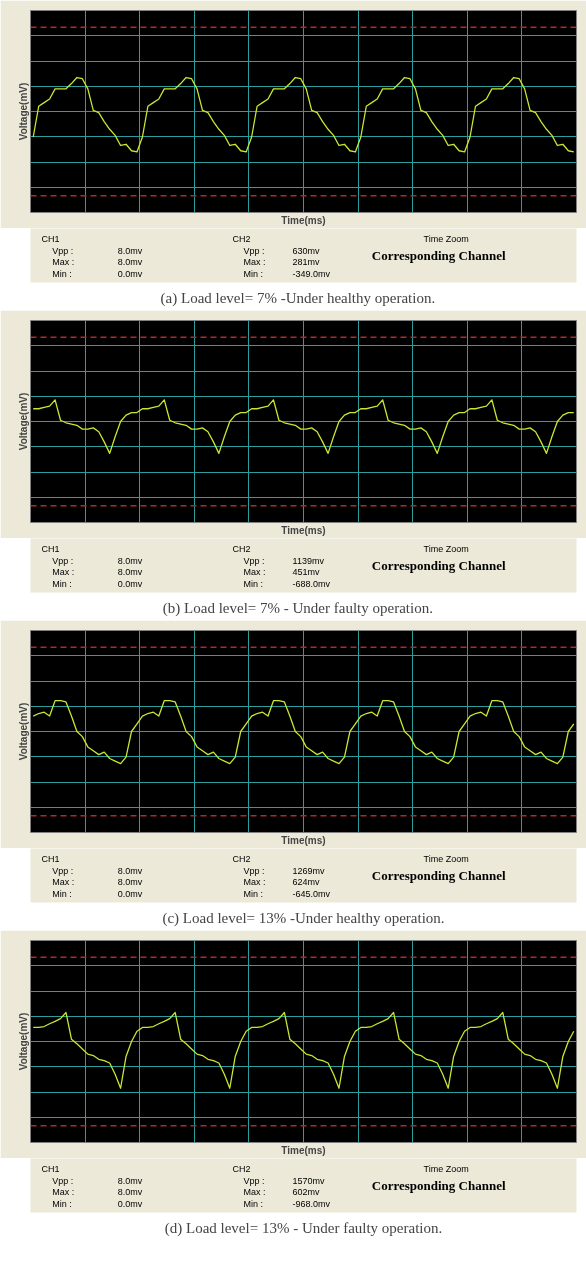  What do you see at coordinates (311, 1204) in the screenshot?
I see `text: -968.0mv` at bounding box center [311, 1204].